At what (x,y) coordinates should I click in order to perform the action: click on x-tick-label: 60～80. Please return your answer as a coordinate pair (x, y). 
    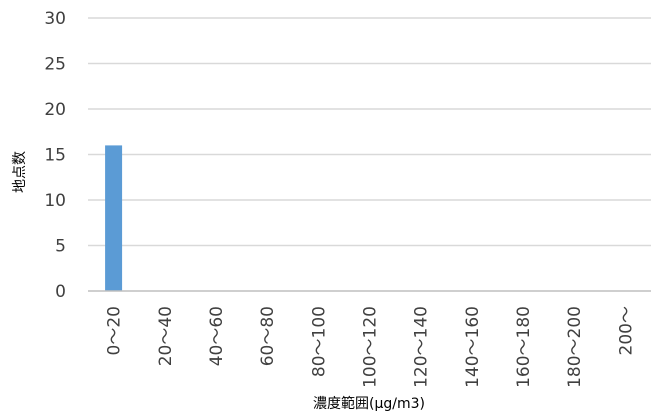
    Looking at the image, I should click on (268, 336).